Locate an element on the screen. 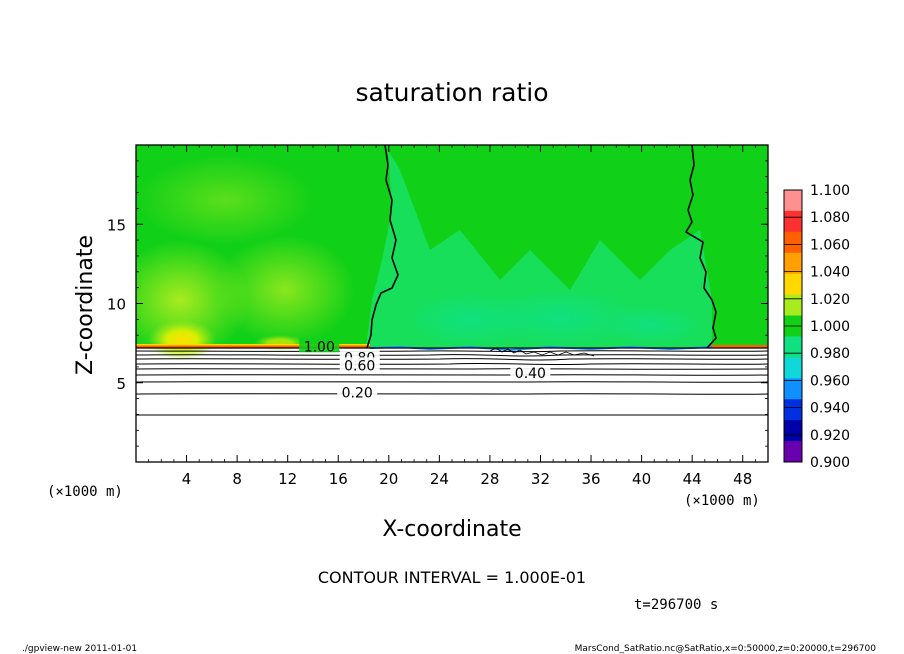 The width and height of the screenshot is (904, 654). x-tick-label: 36 is located at coordinates (590, 479).